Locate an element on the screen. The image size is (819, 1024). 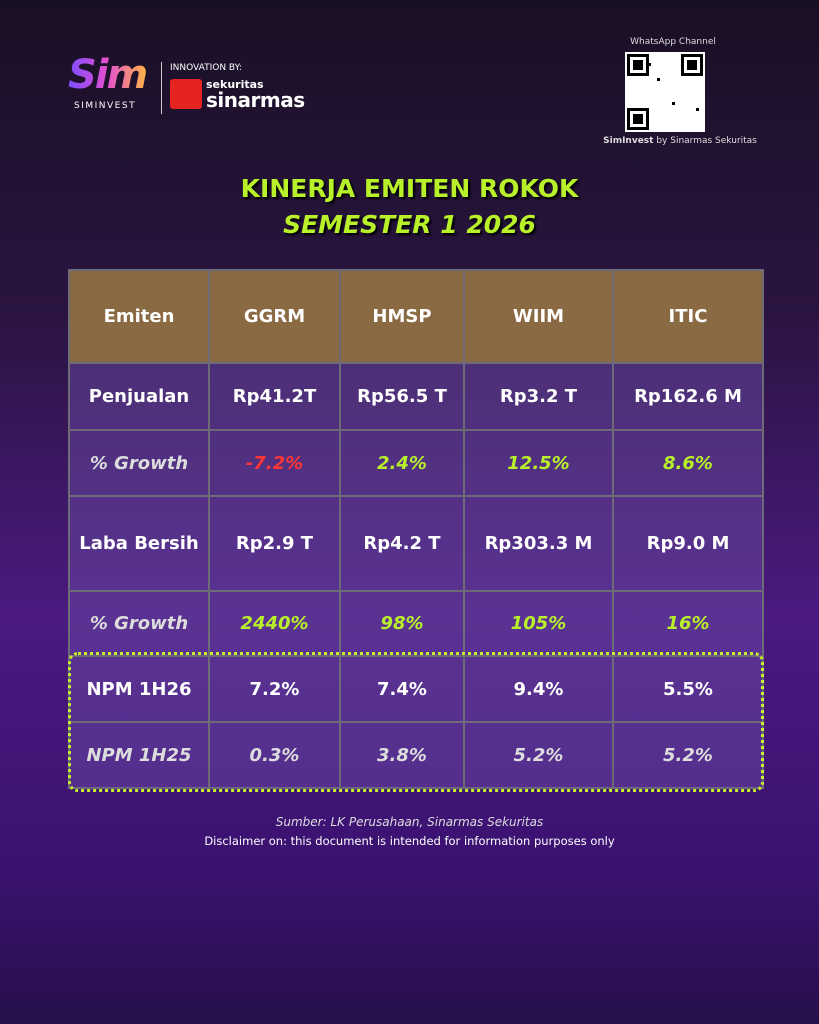
cell: 2440% is located at coordinates (274, 623).